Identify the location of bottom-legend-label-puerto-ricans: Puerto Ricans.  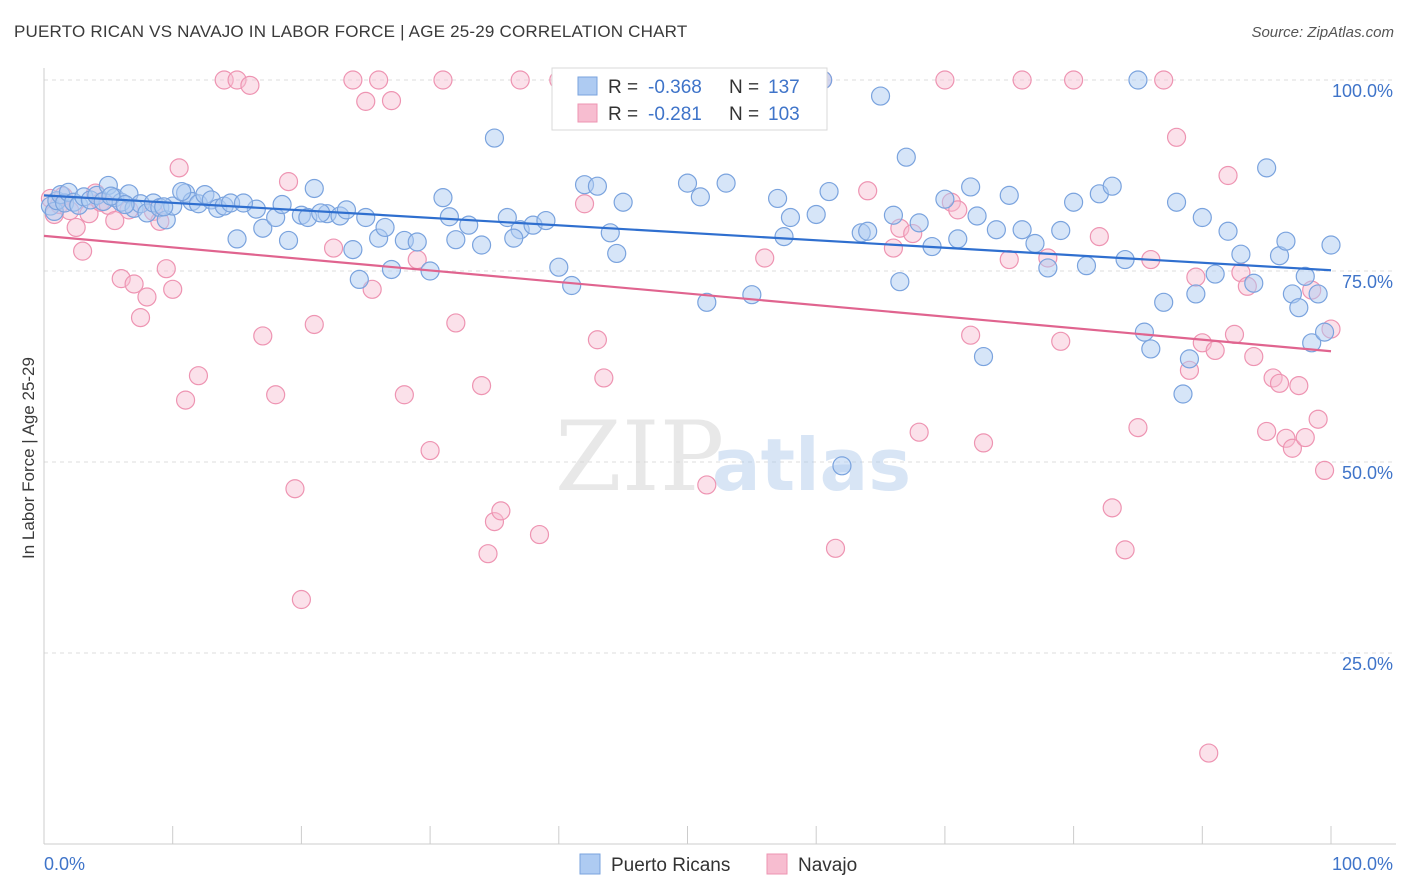
(670, 865).